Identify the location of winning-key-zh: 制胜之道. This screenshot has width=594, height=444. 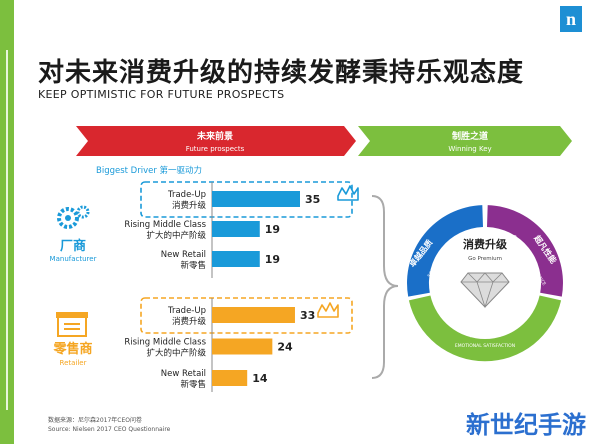
(470, 136).